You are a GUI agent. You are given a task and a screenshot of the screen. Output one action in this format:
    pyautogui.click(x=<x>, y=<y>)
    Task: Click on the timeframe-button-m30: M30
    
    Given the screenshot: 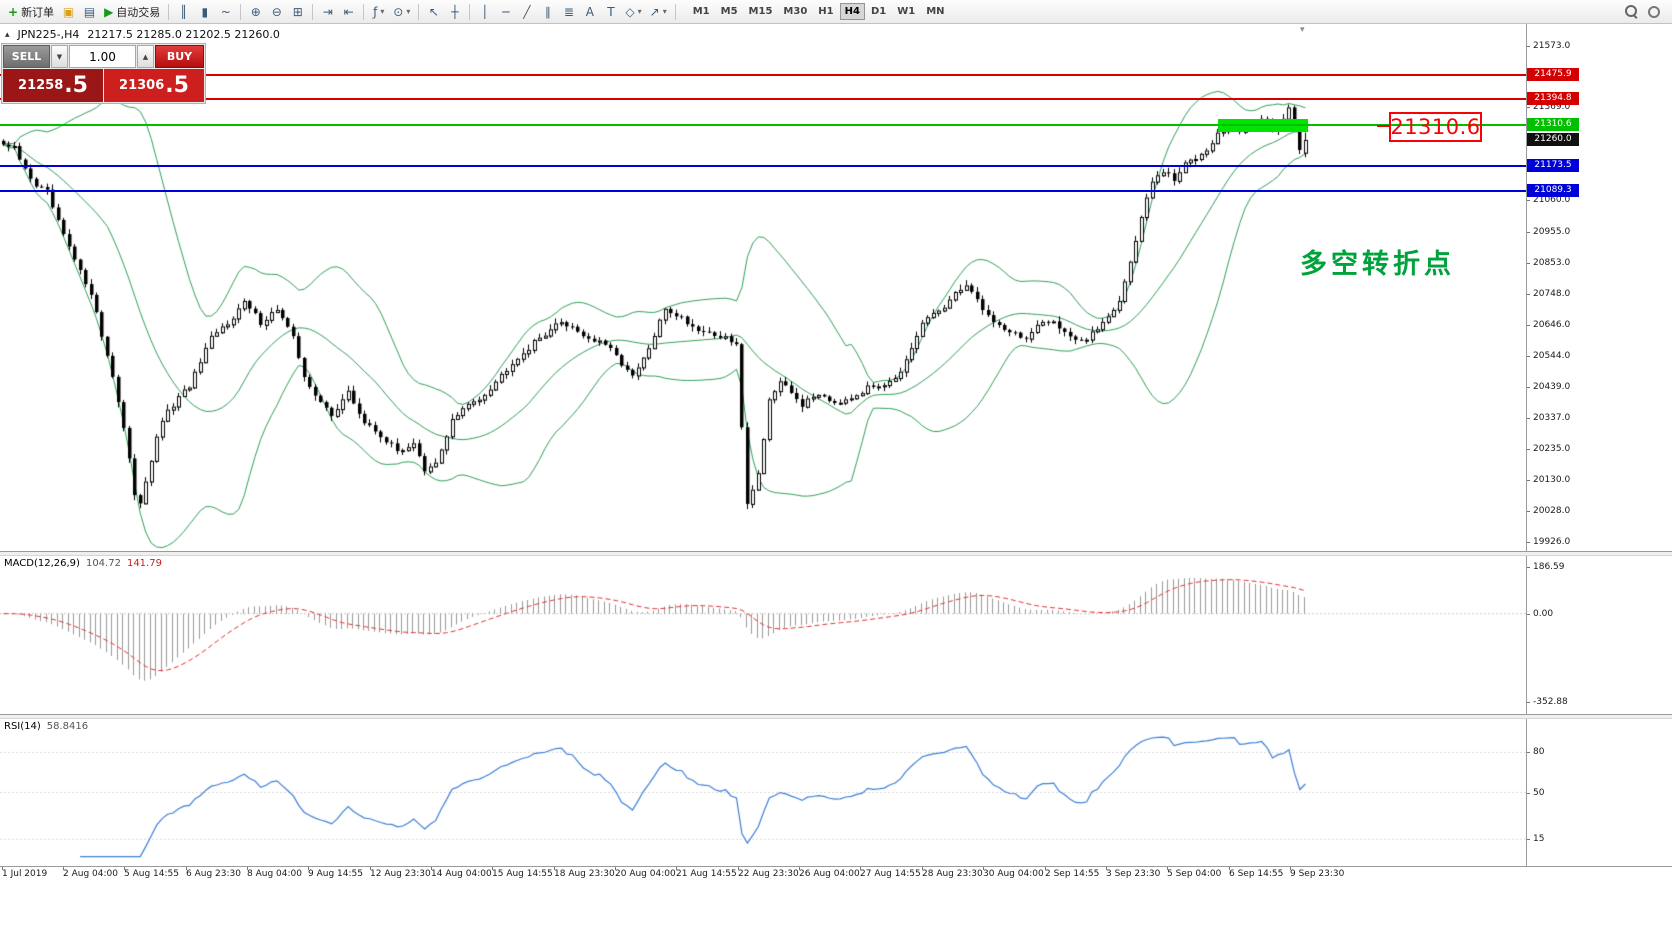 What is the action you would take?
    pyautogui.click(x=795, y=11)
    